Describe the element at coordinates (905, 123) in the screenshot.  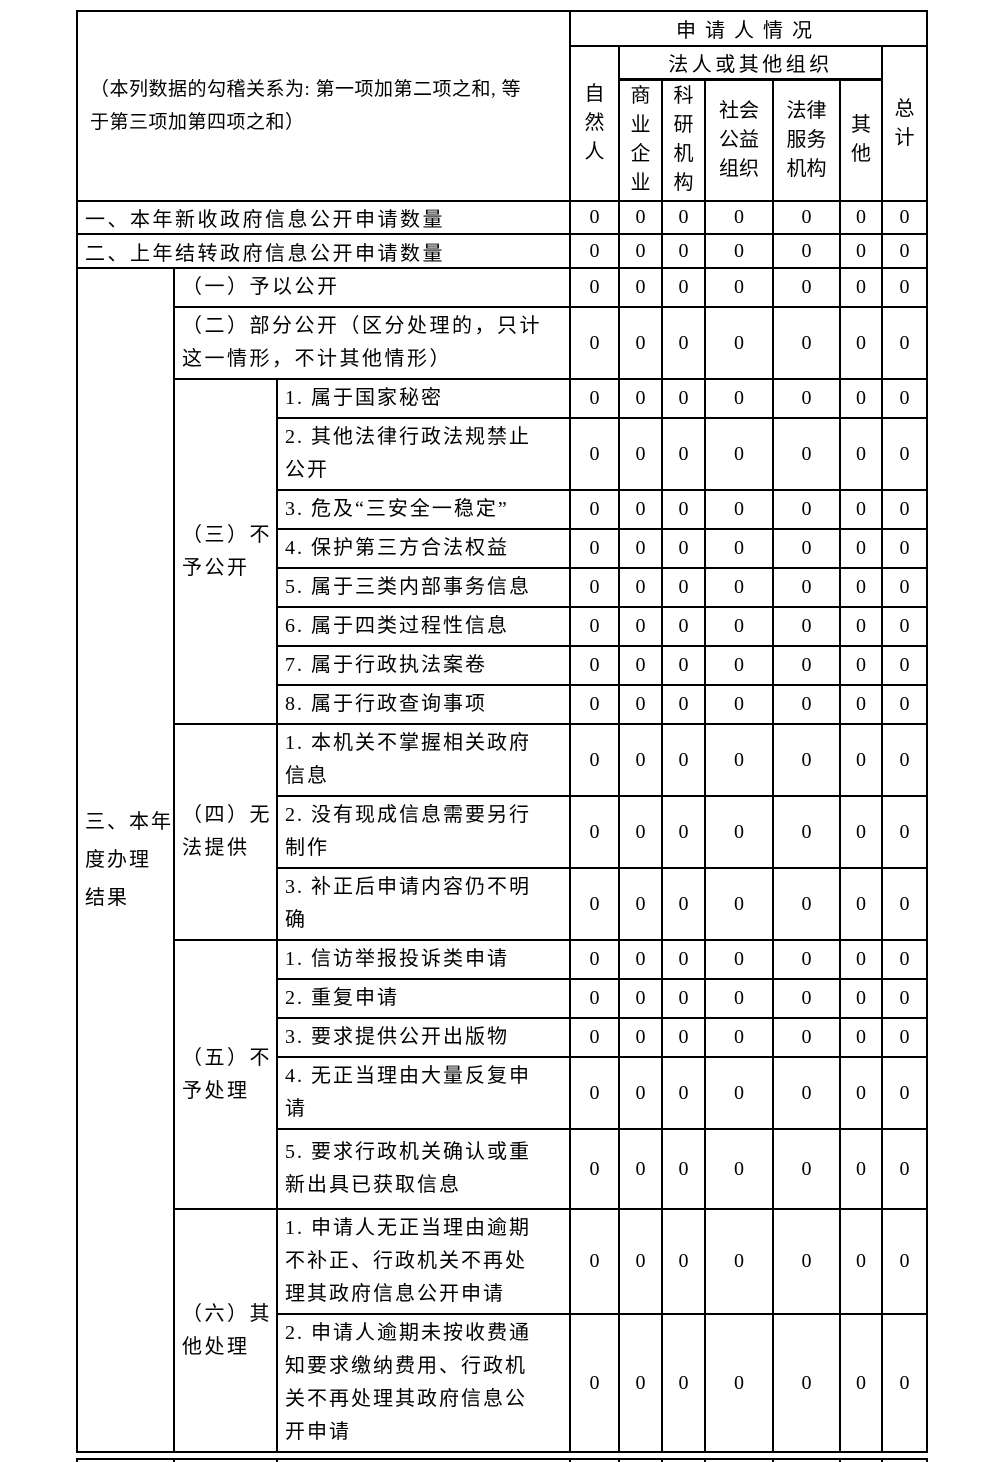
I see `col-header-total: 总 计` at that location.